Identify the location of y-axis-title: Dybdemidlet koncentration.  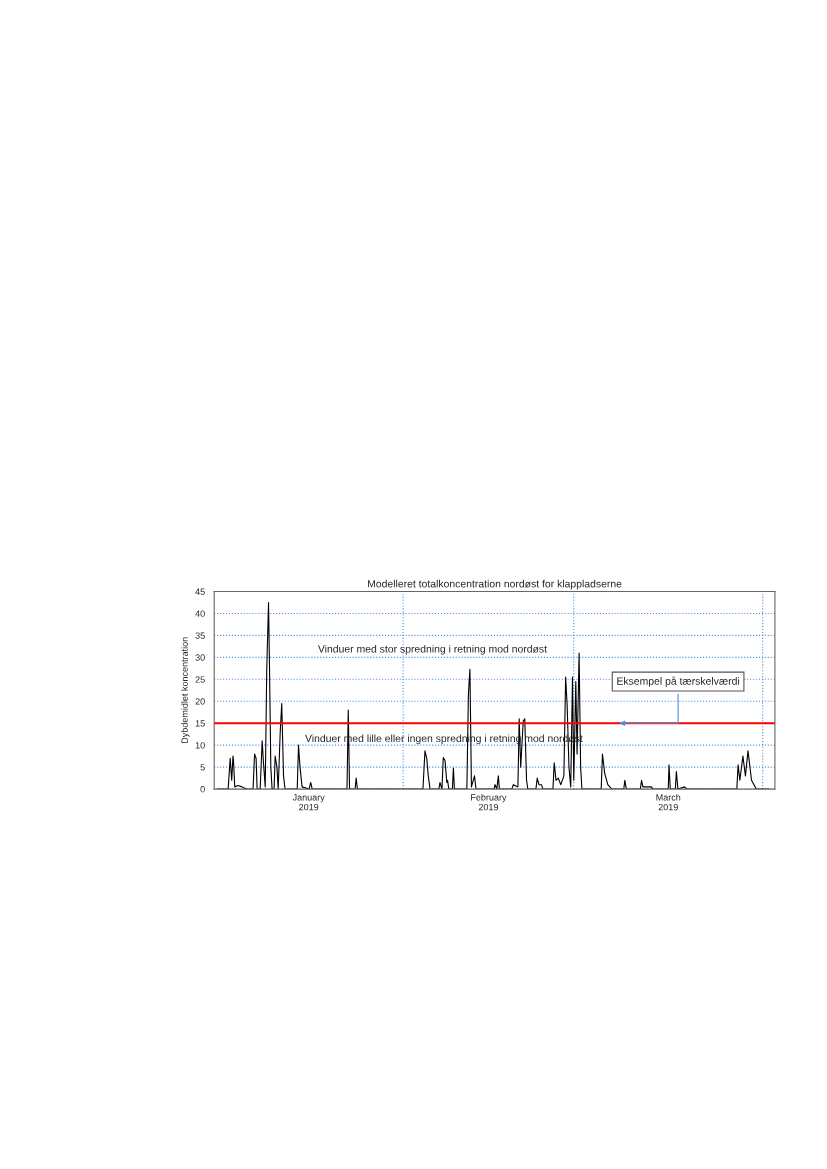
(185, 690).